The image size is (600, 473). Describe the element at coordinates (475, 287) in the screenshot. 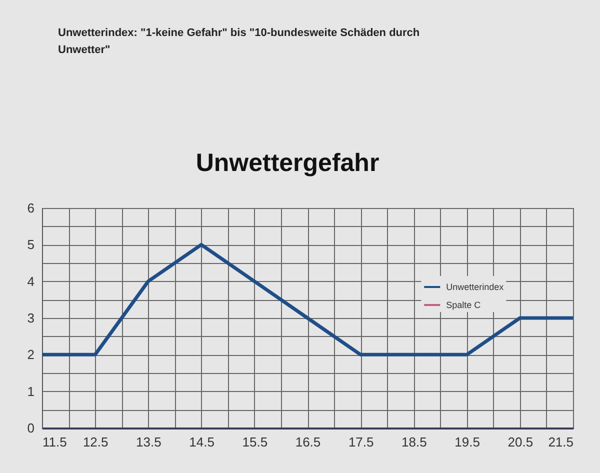

I see `legend-label: Unwetterindex` at that location.